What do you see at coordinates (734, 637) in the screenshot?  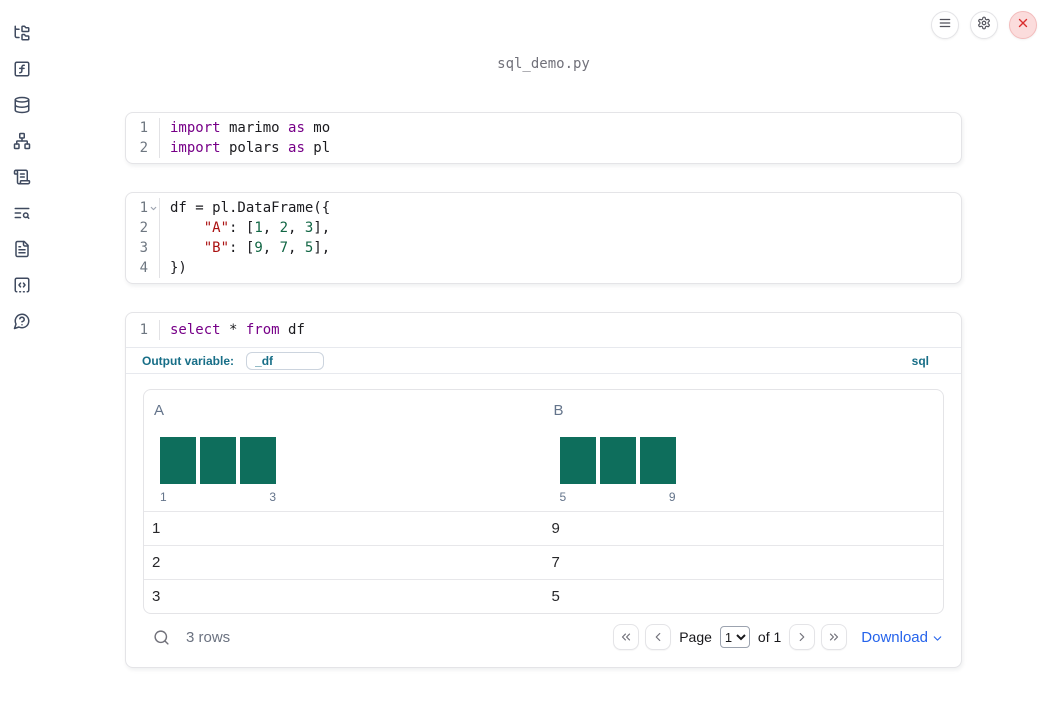 I see `page-select: 1` at bounding box center [734, 637].